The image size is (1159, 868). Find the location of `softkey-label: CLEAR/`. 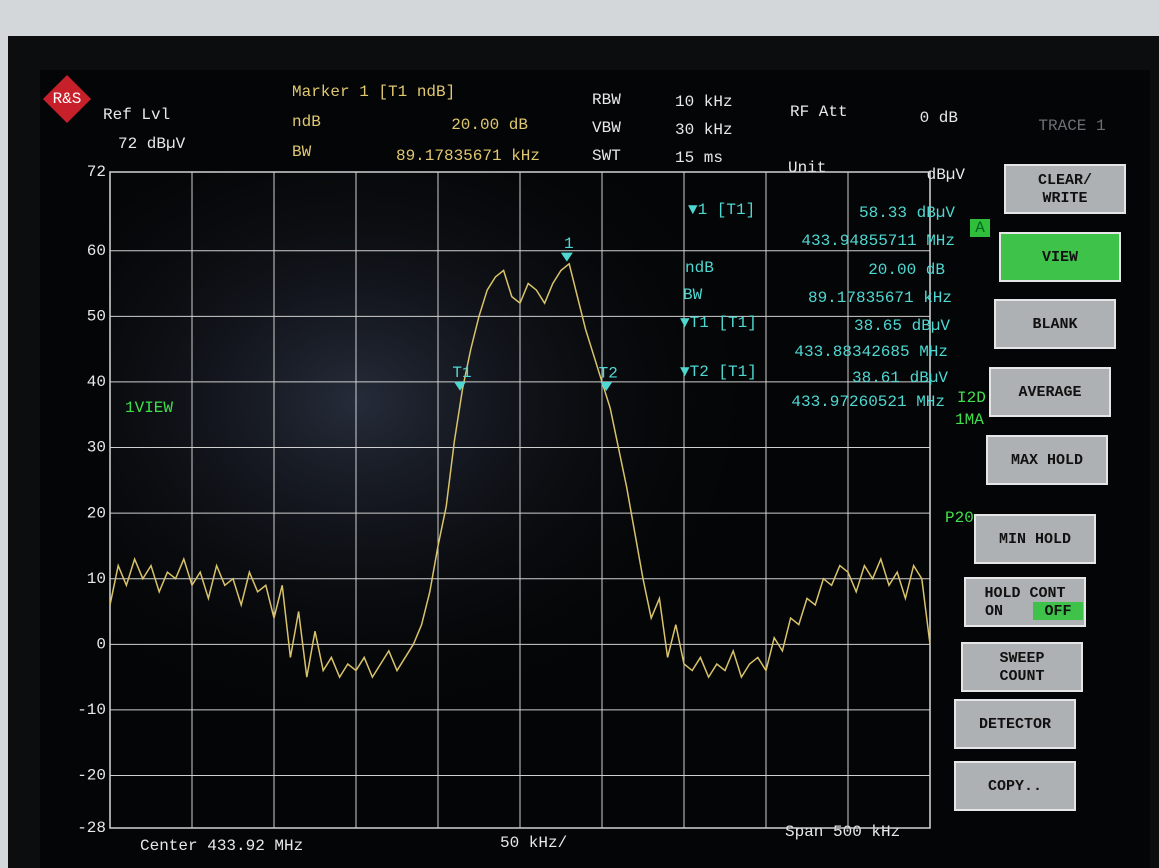

softkey-label: CLEAR/ is located at coordinates (1065, 180).